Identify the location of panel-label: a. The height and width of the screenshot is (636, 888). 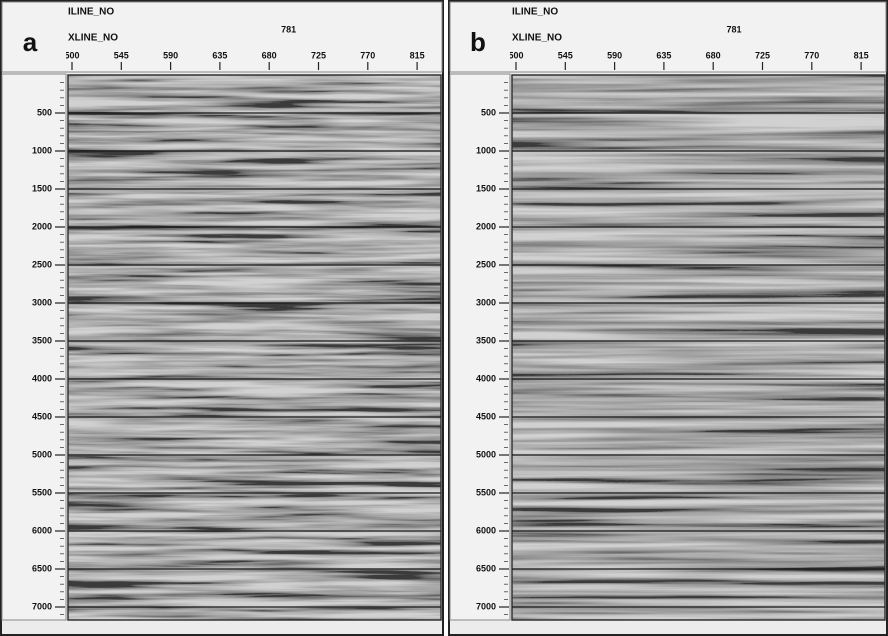
(30, 42).